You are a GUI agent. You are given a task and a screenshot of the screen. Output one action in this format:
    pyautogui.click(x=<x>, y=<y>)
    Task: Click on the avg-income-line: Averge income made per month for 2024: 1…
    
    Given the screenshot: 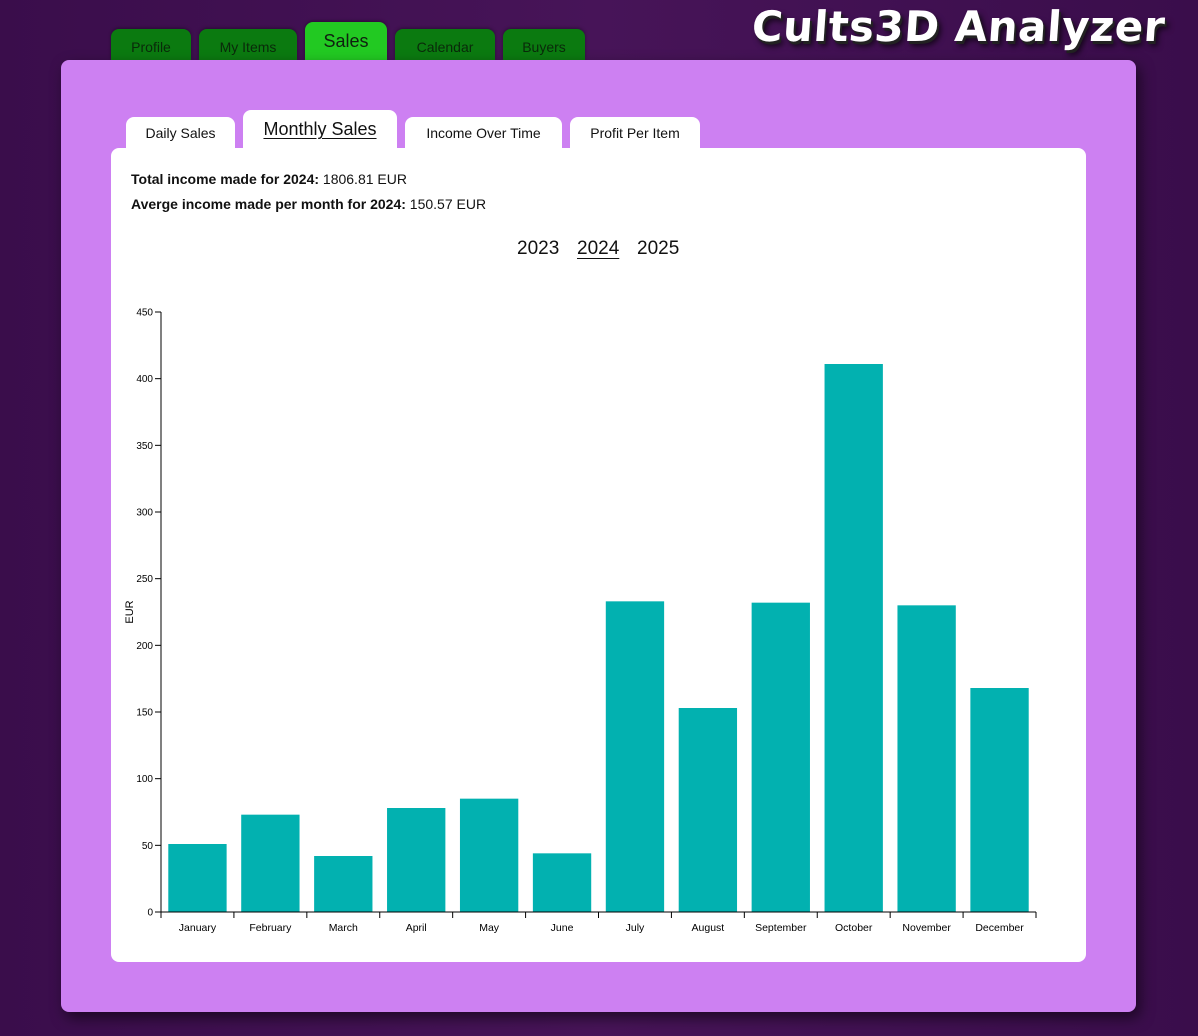 What is the action you would take?
    pyautogui.click(x=308, y=204)
    